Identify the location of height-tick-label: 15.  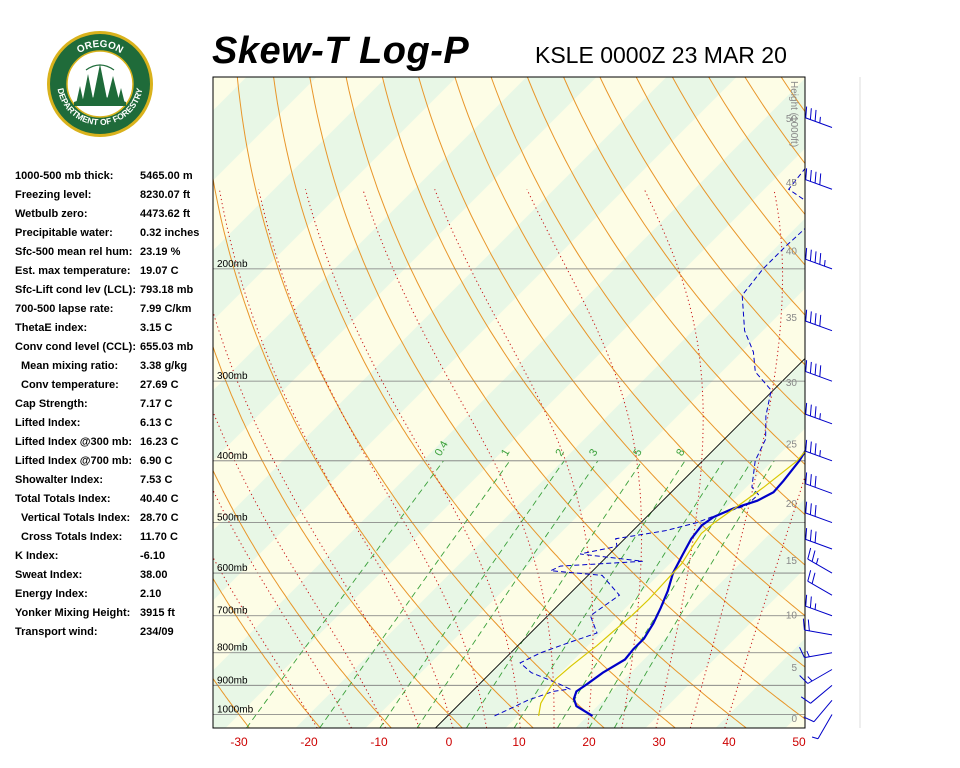
(792, 561).